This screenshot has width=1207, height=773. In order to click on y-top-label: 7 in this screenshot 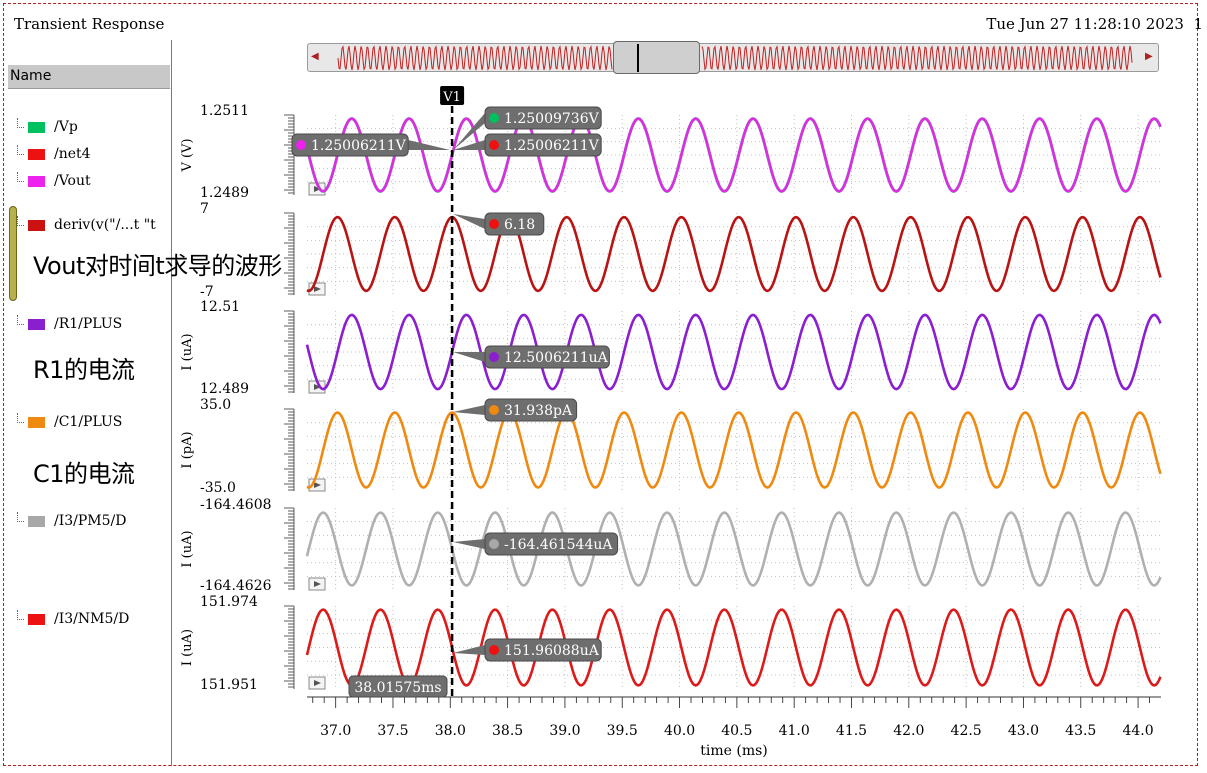, I will do `click(204, 209)`.